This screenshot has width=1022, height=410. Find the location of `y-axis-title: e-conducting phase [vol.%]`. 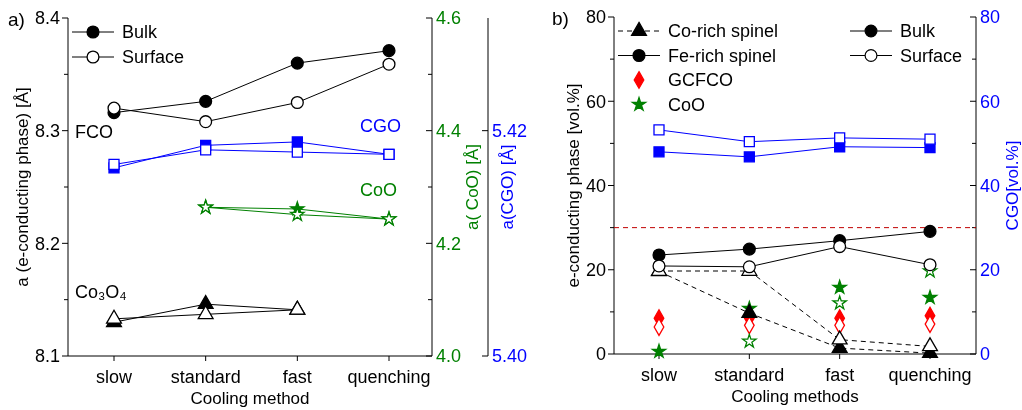

y-axis-title: e-conducting phase [vol.%] is located at coordinates (573, 185).